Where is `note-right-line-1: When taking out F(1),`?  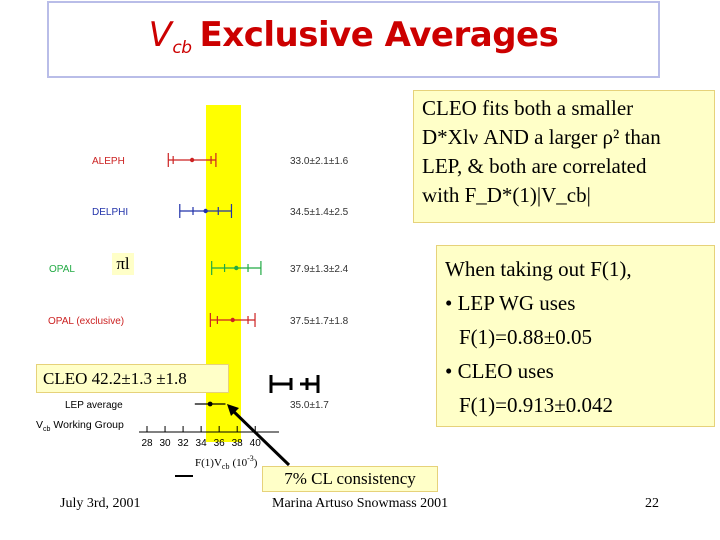 note-right-line-1: When taking out F(1), is located at coordinates (538, 269).